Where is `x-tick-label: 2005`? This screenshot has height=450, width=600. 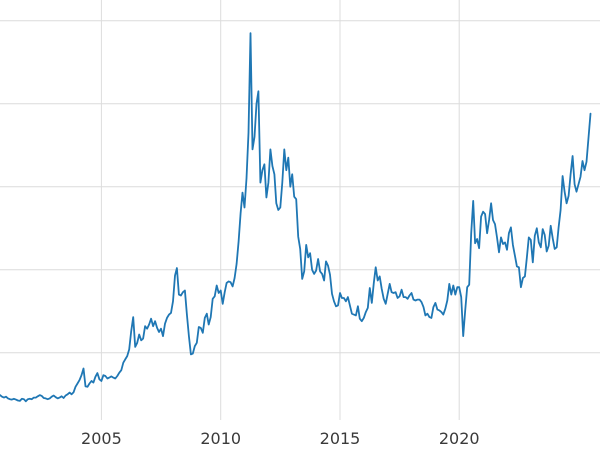 x-tick-label: 2005 is located at coordinates (101, 438).